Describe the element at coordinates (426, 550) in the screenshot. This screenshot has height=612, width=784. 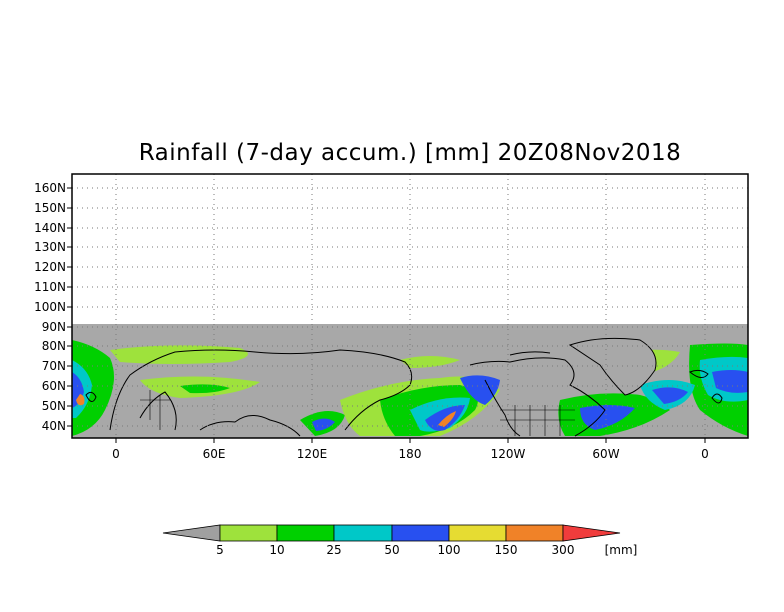
I see `colorbar-labels: 5 10 25 50 100 150 300 [mm]` at that location.